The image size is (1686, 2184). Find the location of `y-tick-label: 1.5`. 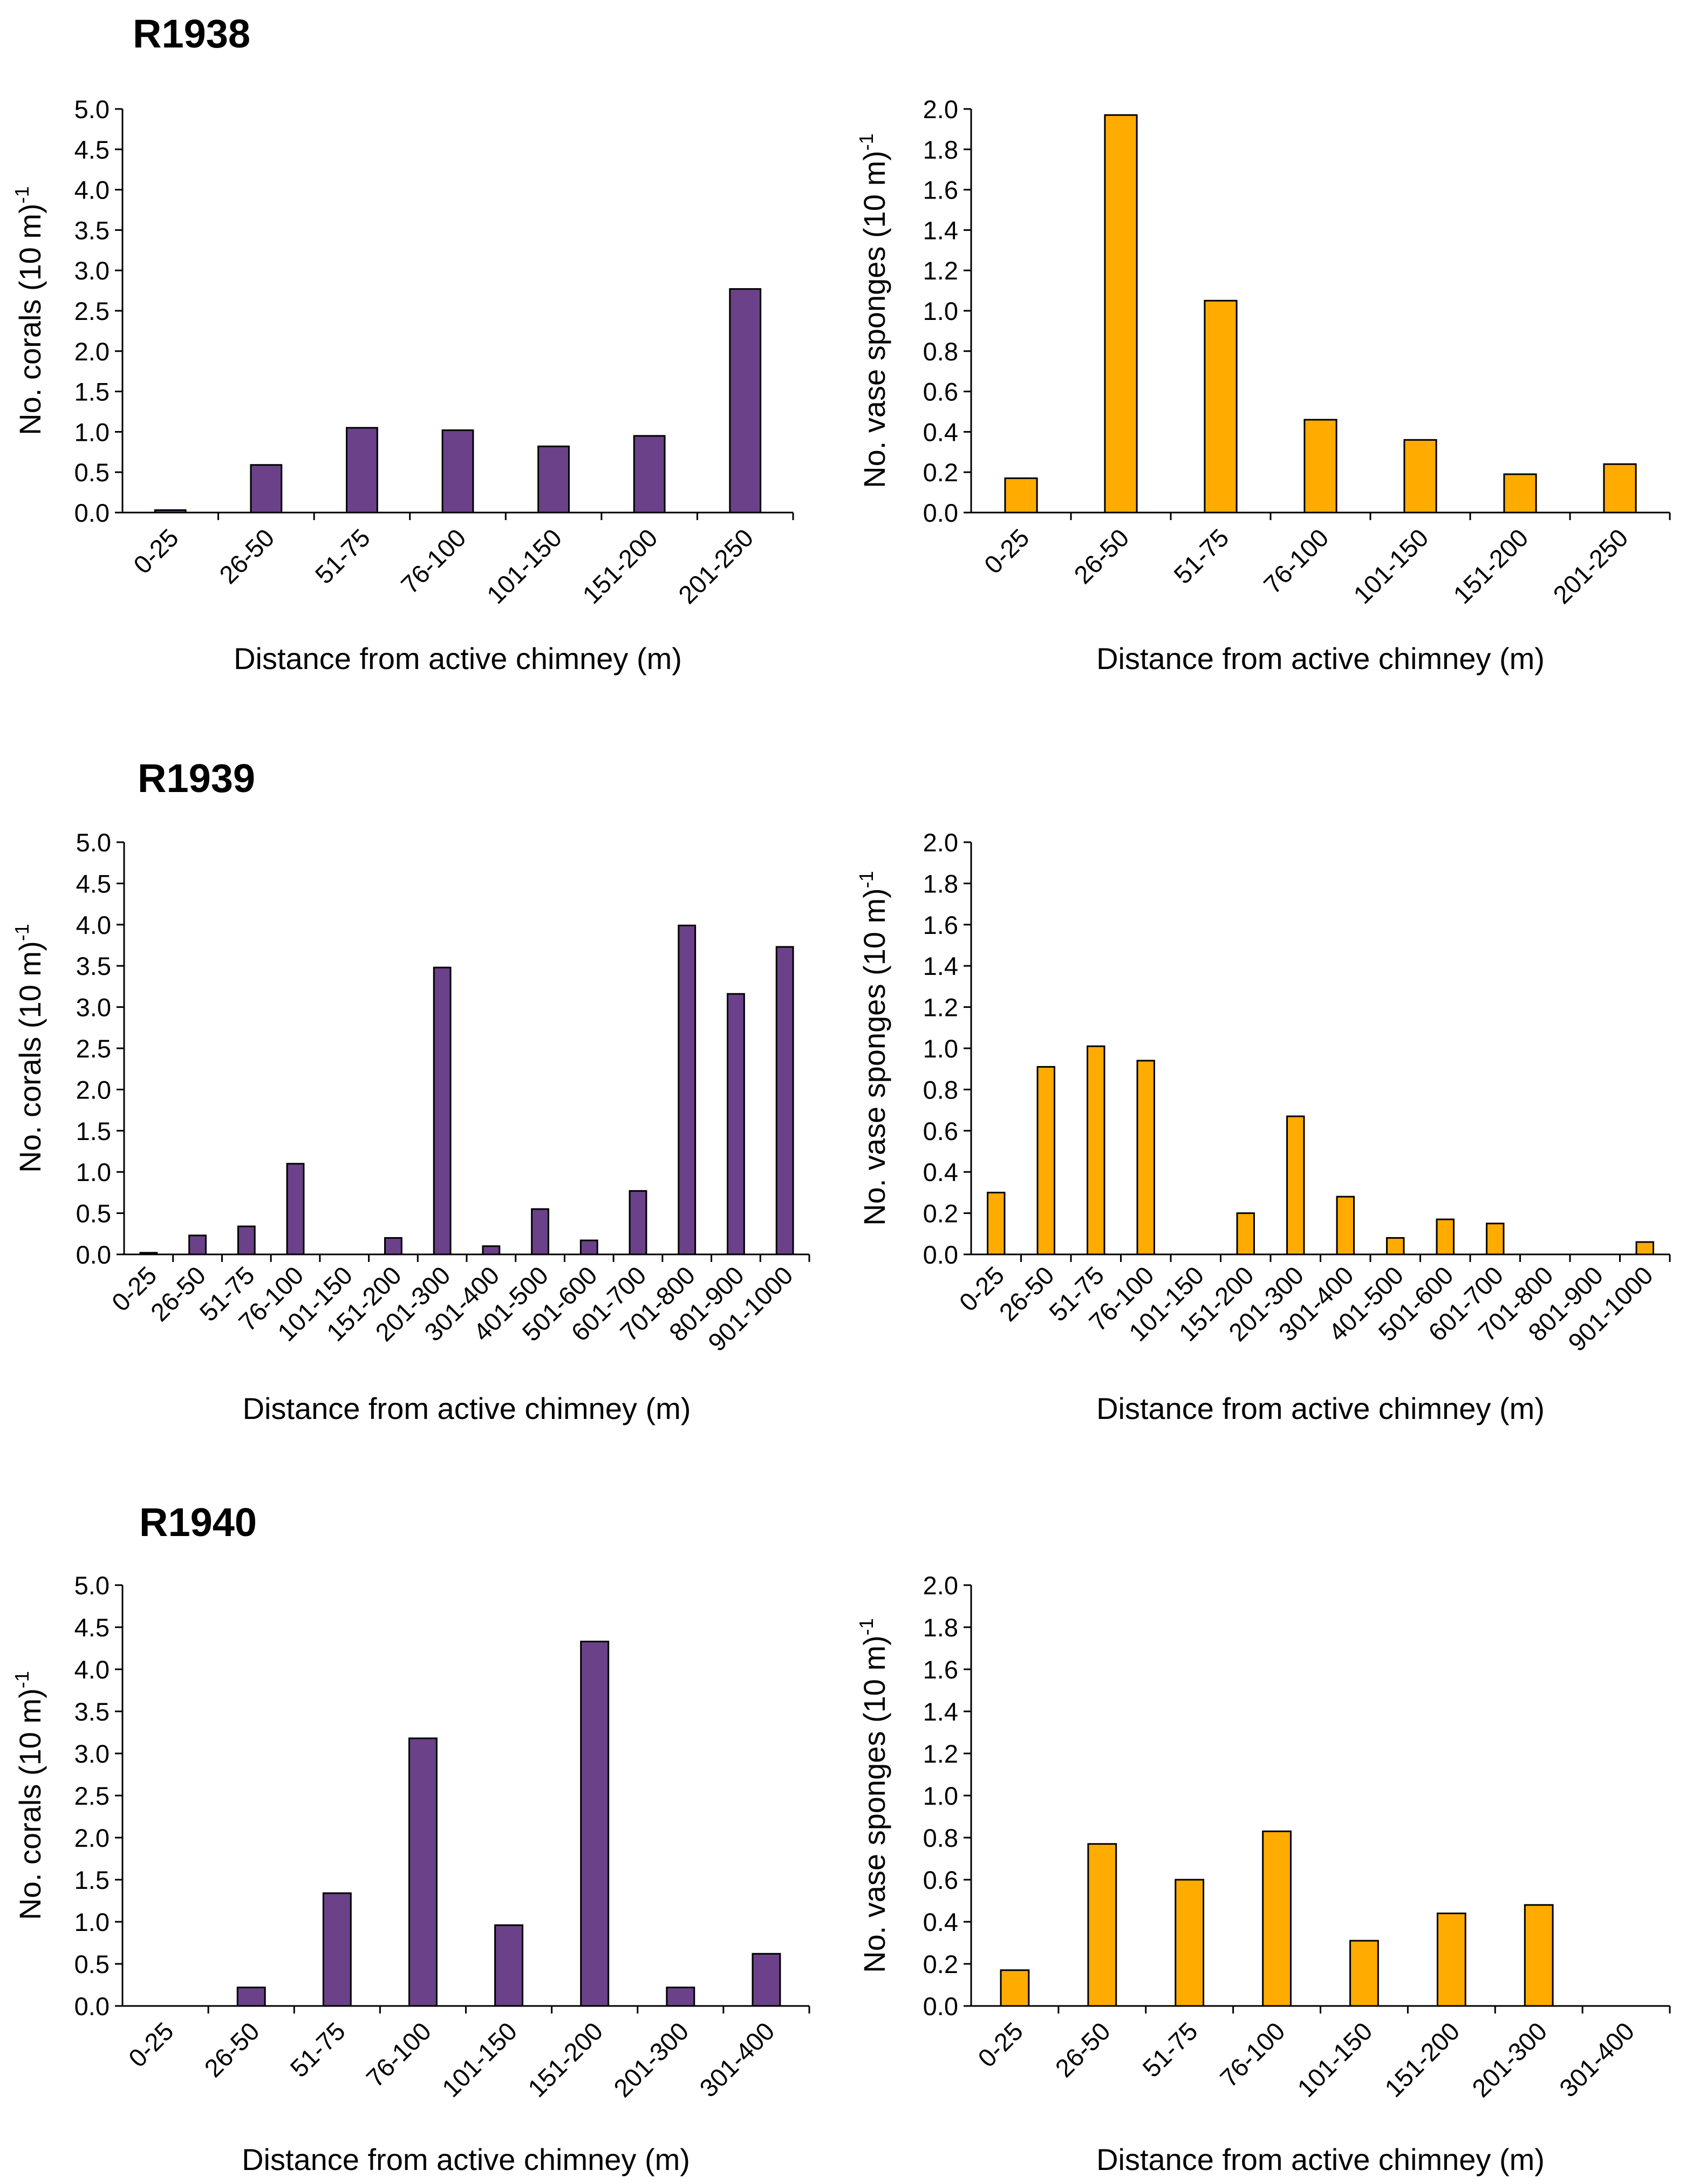

y-tick-label: 1.5 is located at coordinates (93, 1131).